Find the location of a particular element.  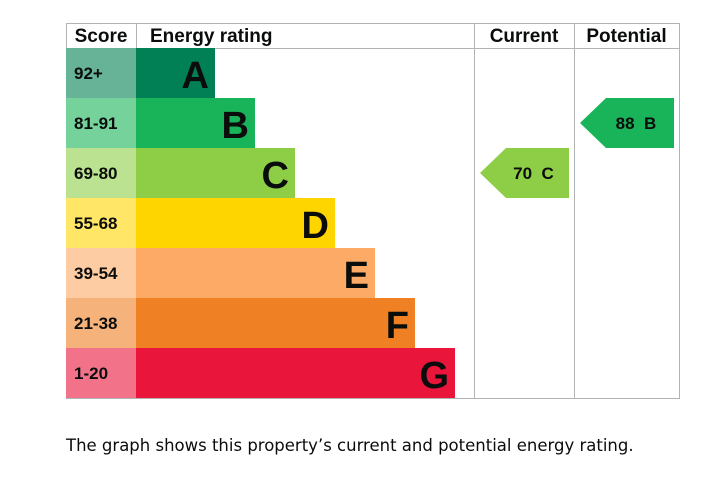

rating-letter-f: F is located at coordinates (397, 326).